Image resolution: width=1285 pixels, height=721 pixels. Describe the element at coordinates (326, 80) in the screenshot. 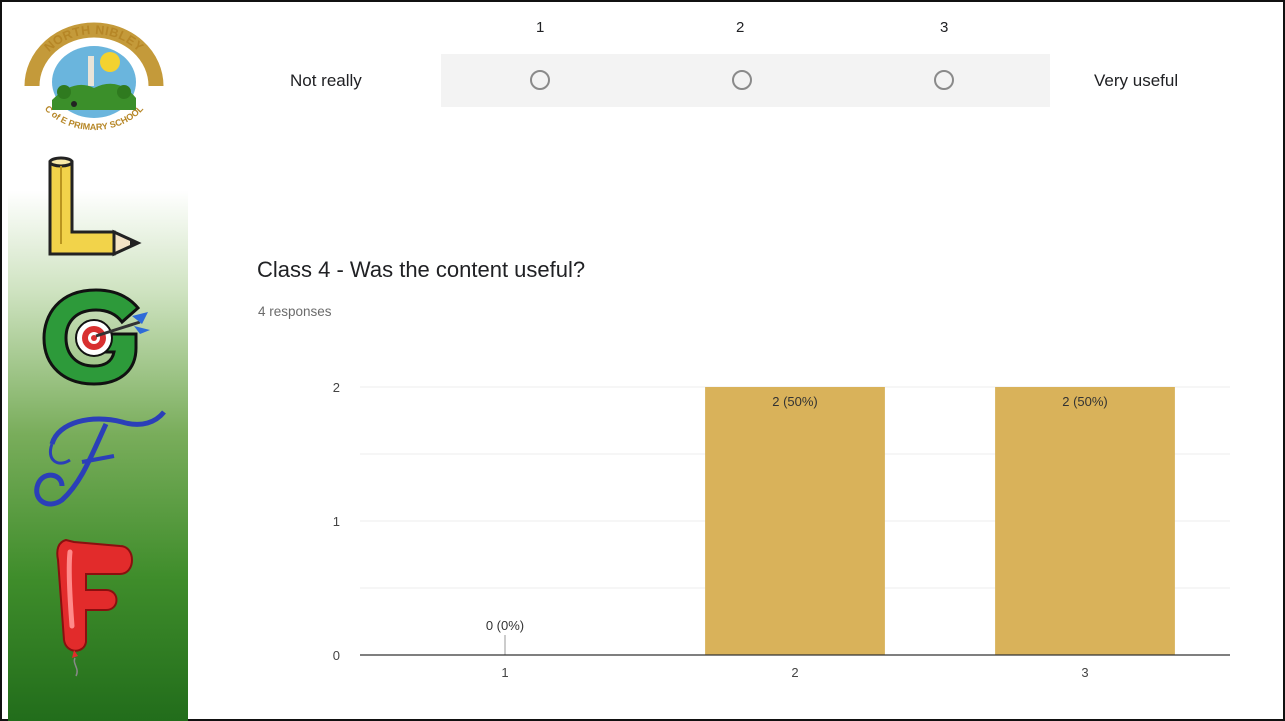

I see `scale-low-label: Not really` at that location.